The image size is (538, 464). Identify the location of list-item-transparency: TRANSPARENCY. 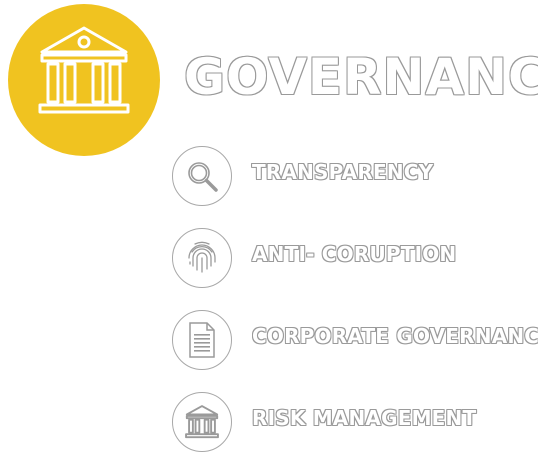
(355, 178).